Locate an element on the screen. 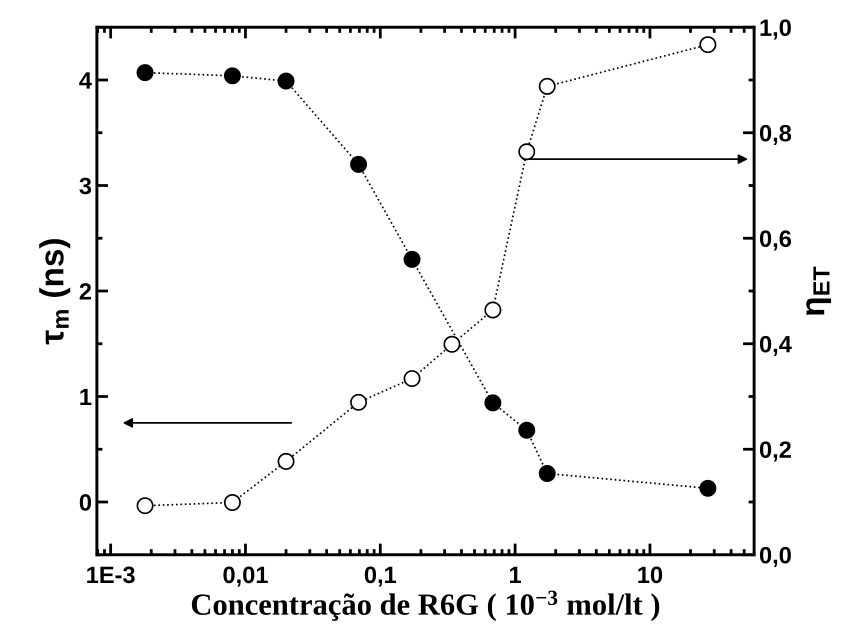  y2-tick-label: 0,4 is located at coordinates (776, 346).